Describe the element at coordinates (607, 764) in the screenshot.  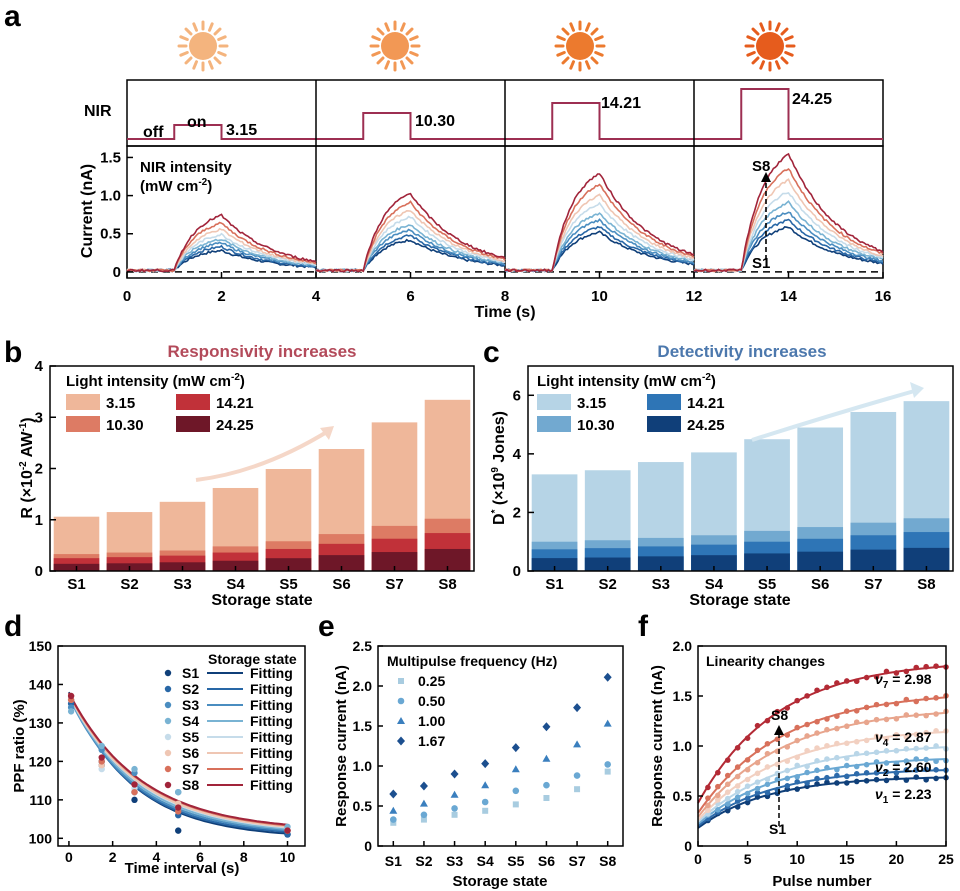
I see `point-S8-0.50` at that location.